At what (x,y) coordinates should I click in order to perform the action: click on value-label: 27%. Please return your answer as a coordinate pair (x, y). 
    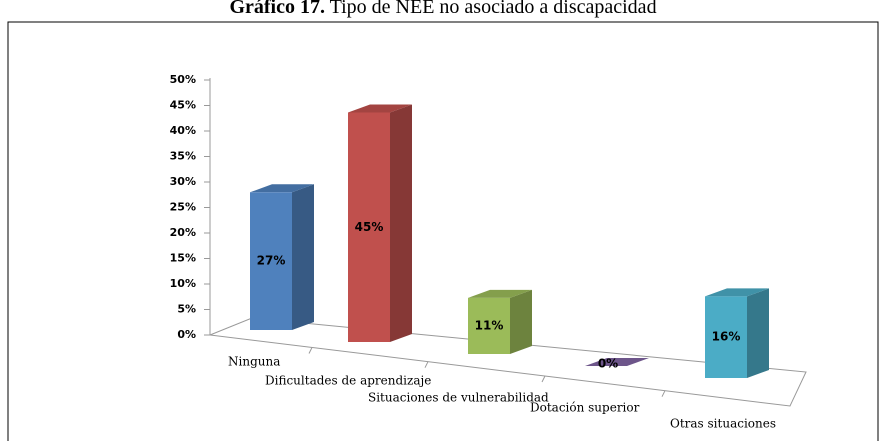
    Looking at the image, I should click on (271, 261).